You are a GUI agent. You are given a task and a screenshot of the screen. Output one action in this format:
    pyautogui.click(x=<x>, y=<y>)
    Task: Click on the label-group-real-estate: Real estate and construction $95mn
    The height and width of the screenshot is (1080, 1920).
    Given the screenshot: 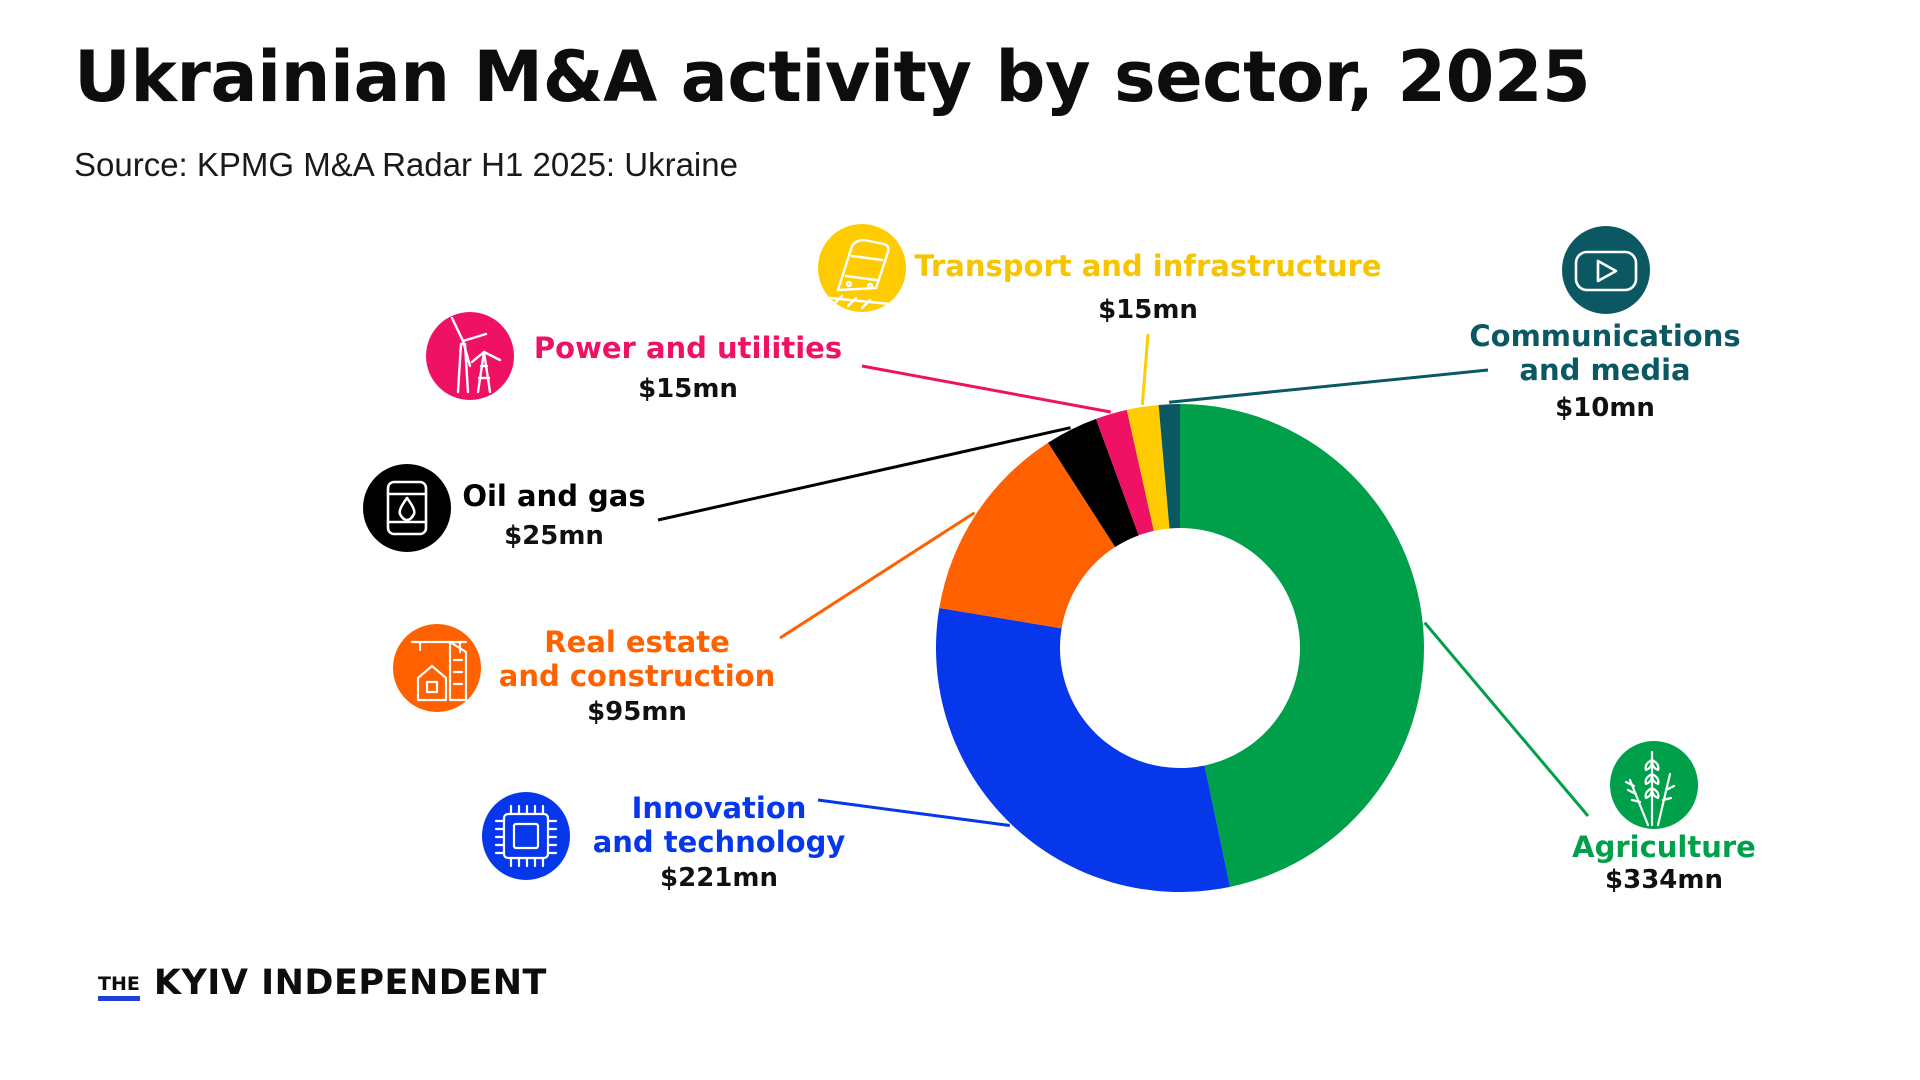 What is the action you would take?
    pyautogui.click(x=584, y=675)
    